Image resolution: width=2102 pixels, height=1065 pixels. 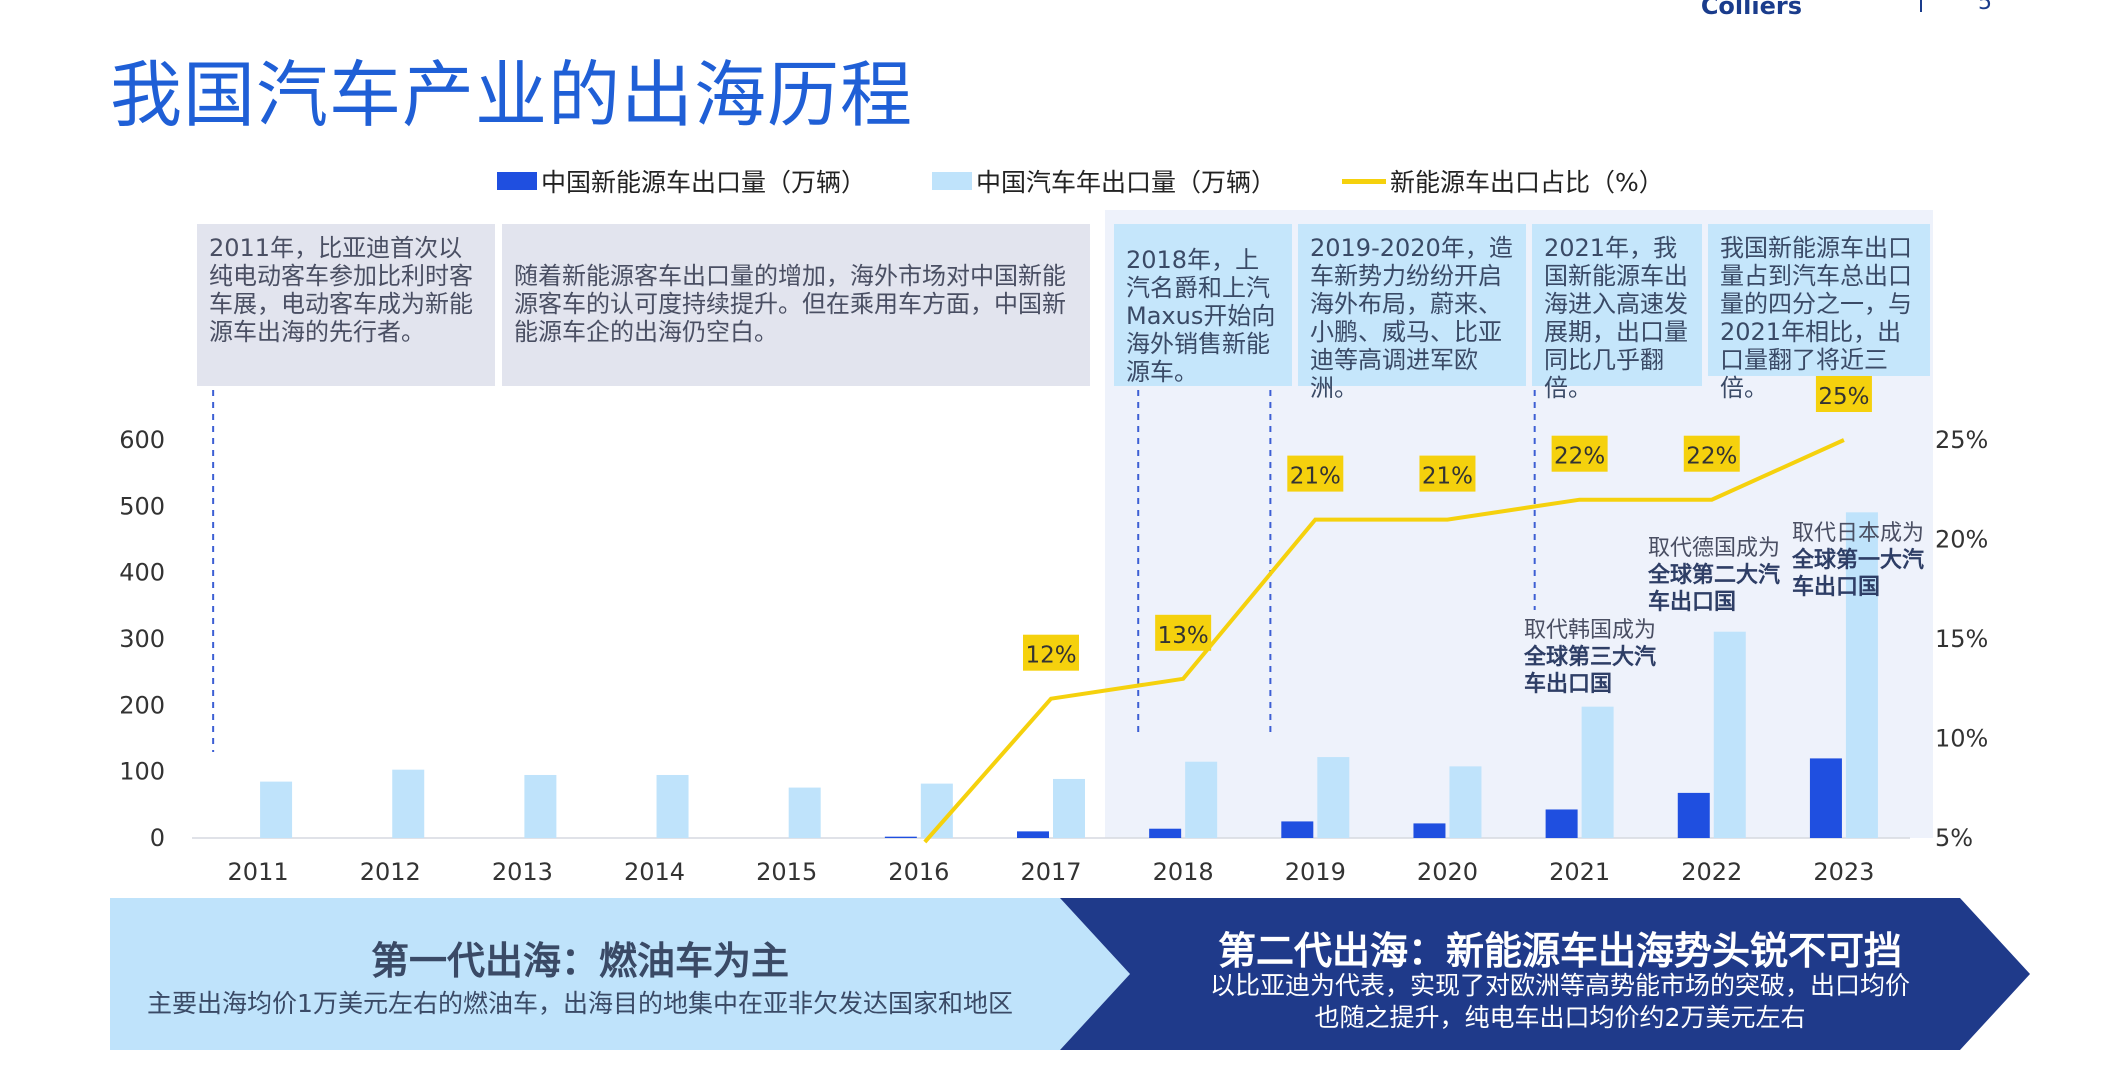 What do you see at coordinates (1711, 872) in the screenshot?
I see `x-tick-label: 2022` at bounding box center [1711, 872].